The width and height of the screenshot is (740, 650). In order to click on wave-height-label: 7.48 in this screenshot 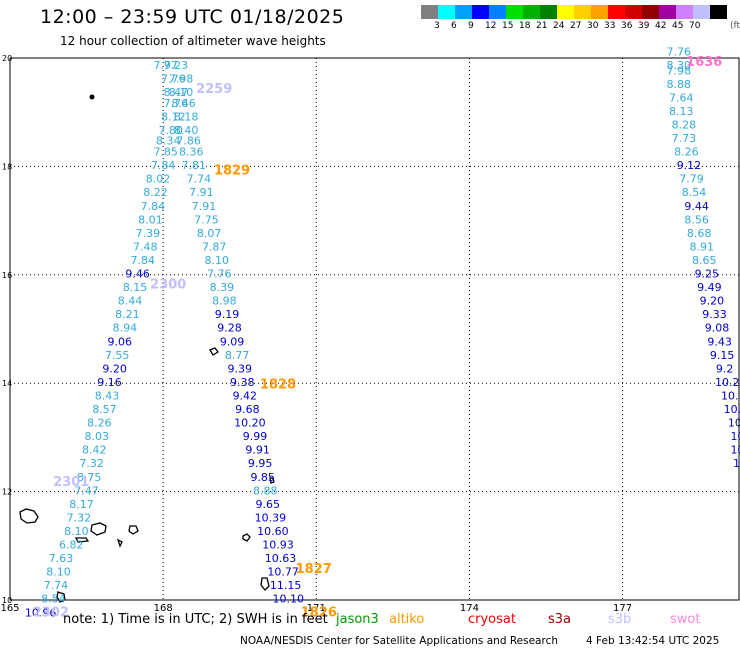, I will do `click(145, 246)`.